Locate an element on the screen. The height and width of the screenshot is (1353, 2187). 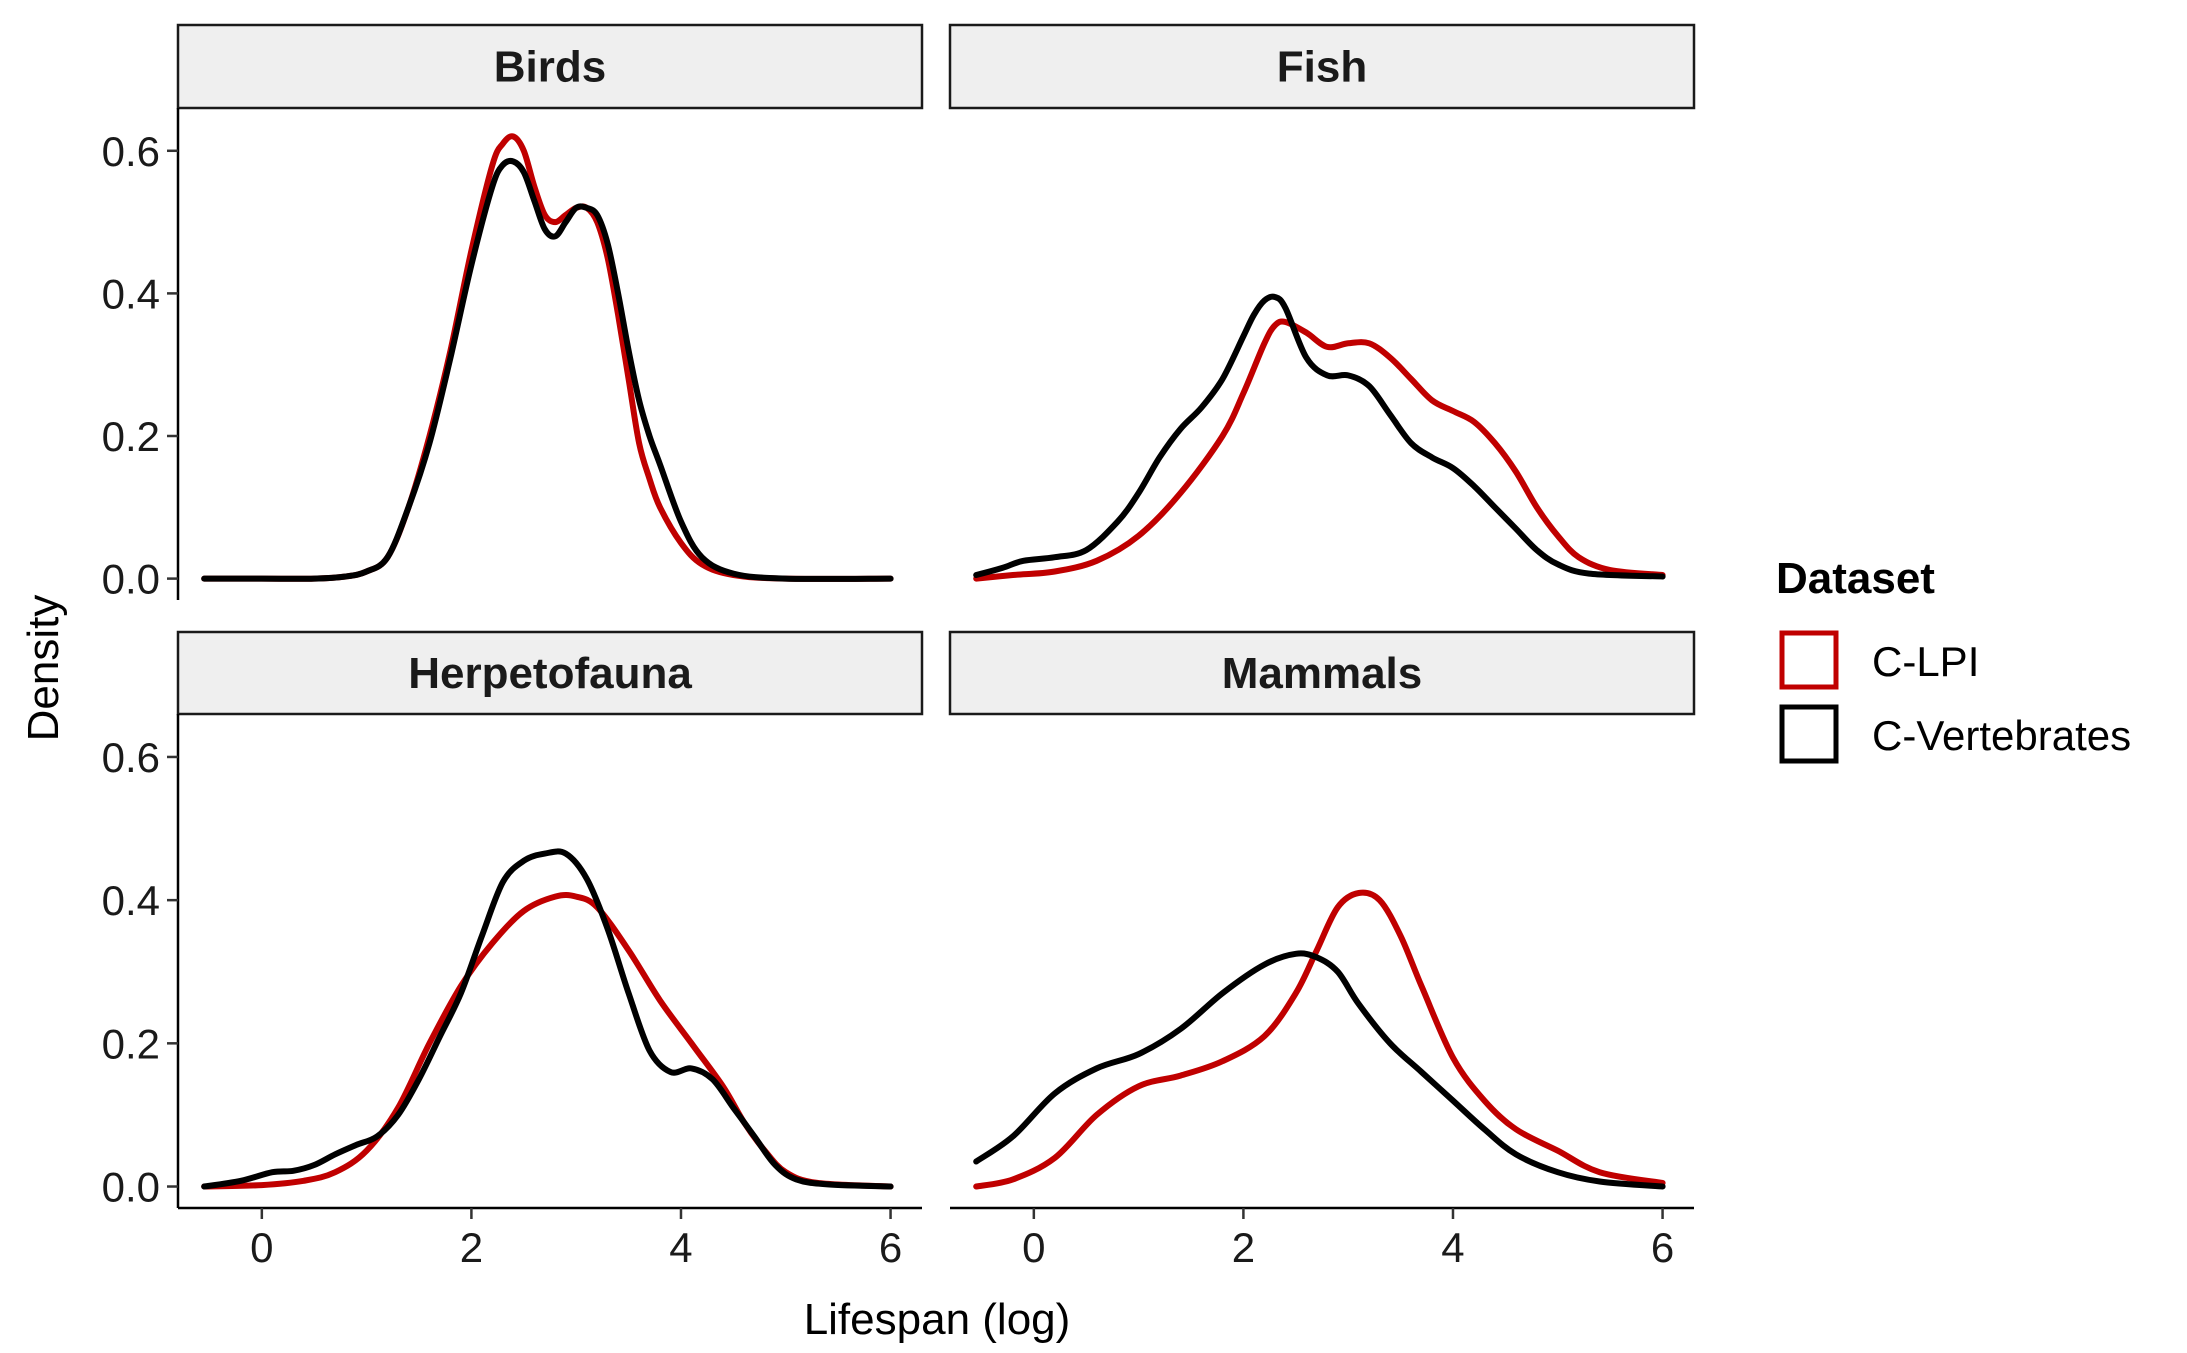
y-tick-label-birds: 0.2 is located at coordinates (131, 436).